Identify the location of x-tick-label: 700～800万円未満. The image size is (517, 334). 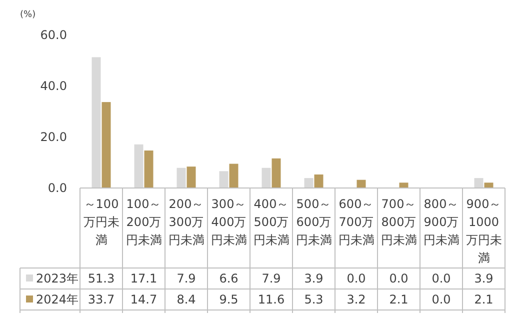
(398, 222).